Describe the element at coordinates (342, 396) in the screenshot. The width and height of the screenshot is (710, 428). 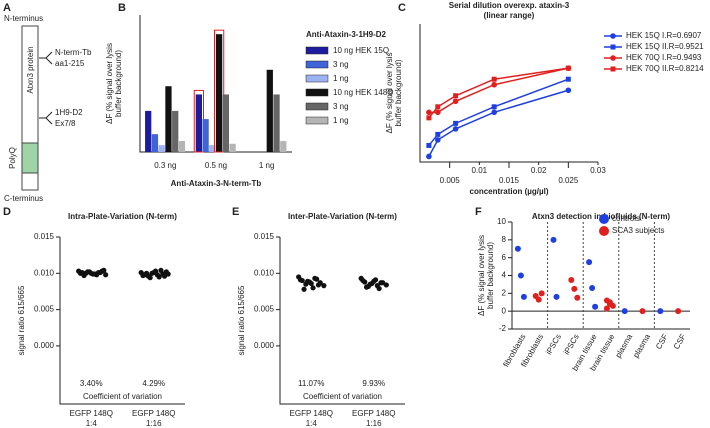
I see `x-axis-label: Coefficient of variation` at that location.